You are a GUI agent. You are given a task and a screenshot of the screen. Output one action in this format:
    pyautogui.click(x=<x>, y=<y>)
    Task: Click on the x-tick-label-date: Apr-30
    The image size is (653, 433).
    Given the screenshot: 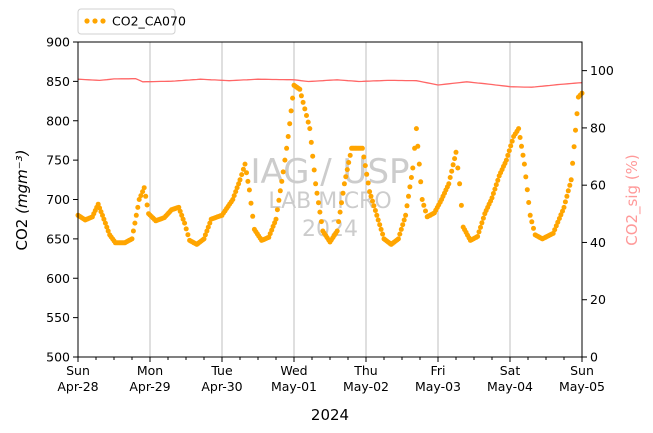 What is the action you would take?
    pyautogui.click(x=221, y=386)
    